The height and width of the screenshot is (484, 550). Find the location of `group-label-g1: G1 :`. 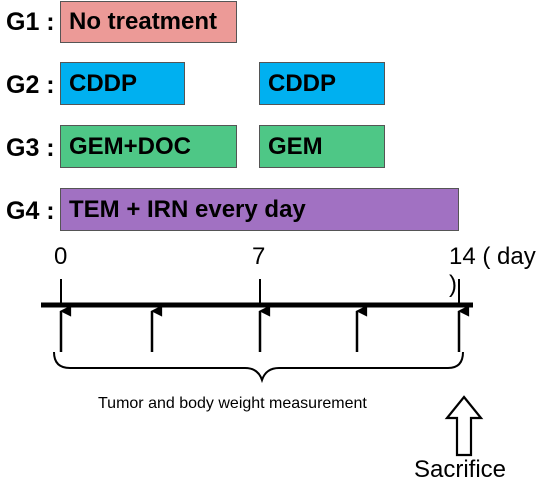

group-label-g1: G1 : is located at coordinates (30, 22).